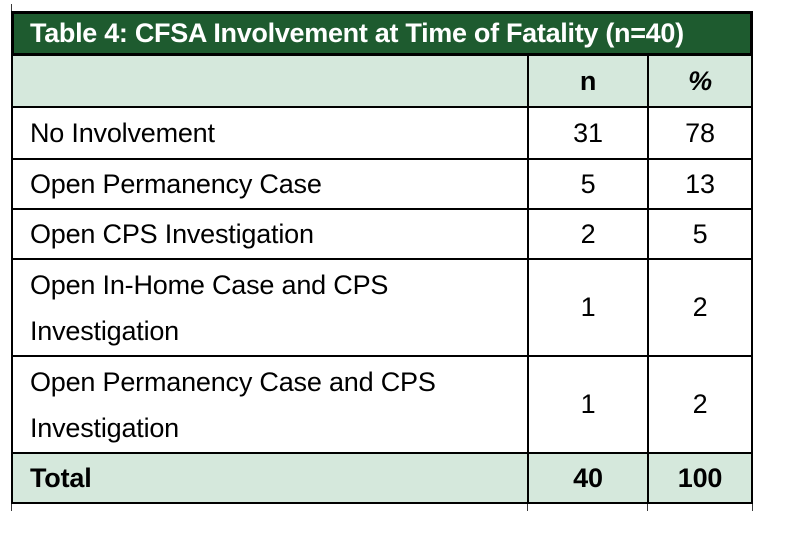 The height and width of the screenshot is (534, 790). I want to click on grid-line-stub-bottom-right, so click(752, 507).